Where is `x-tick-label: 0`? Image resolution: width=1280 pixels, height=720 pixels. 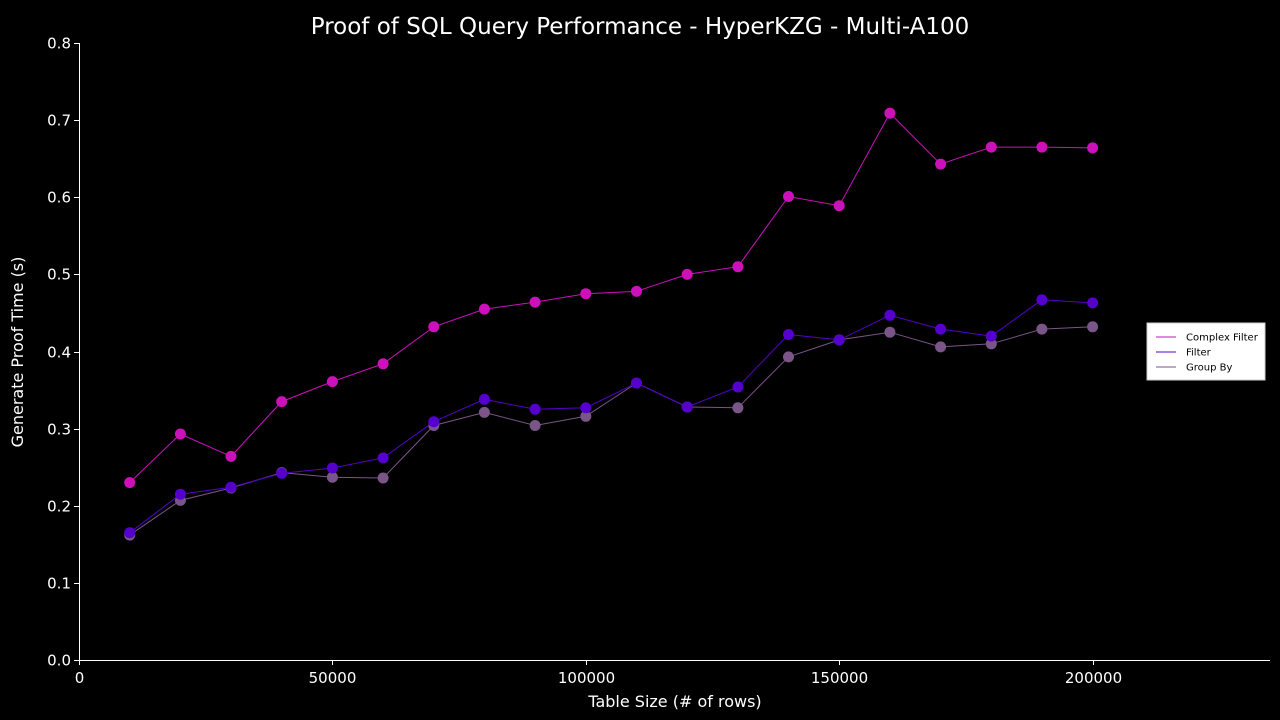 x-tick-label: 0 is located at coordinates (80, 678).